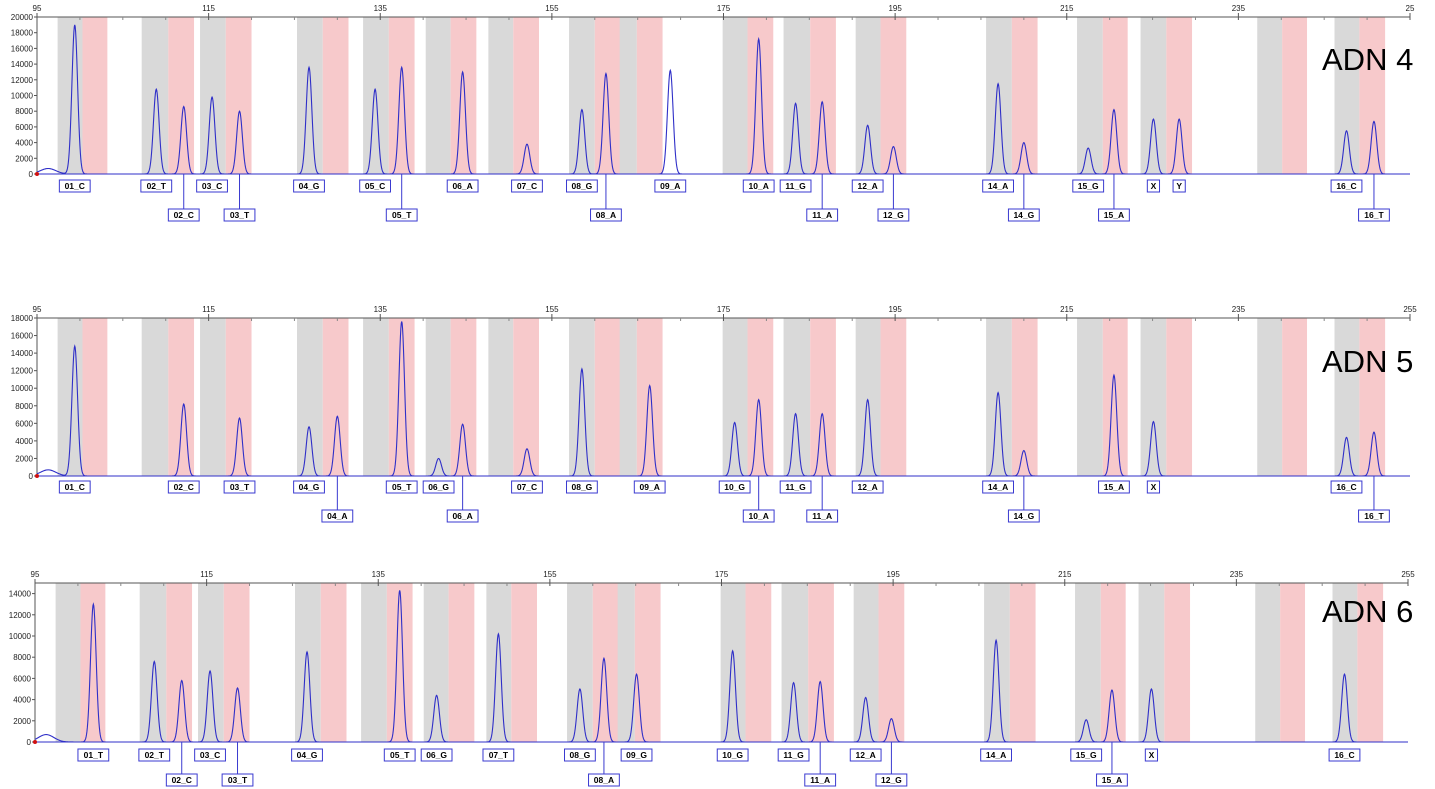  What do you see at coordinates (1112, 764) in the screenshot?
I see `allele-label: 15_A` at bounding box center [1112, 764].